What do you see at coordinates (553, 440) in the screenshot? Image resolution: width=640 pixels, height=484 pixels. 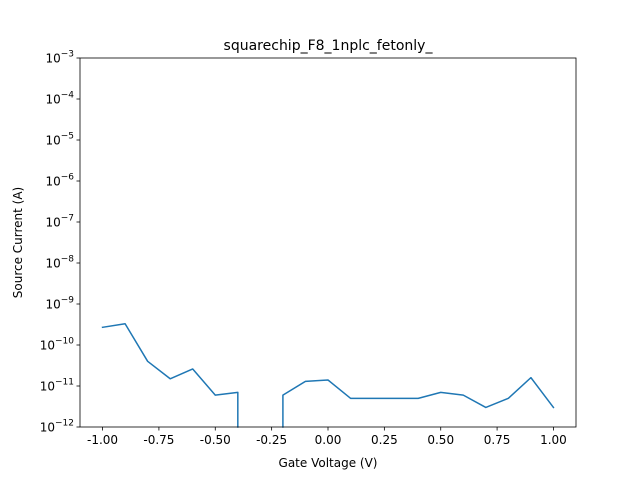 I see `x-tick-label: 1.00` at bounding box center [553, 440].